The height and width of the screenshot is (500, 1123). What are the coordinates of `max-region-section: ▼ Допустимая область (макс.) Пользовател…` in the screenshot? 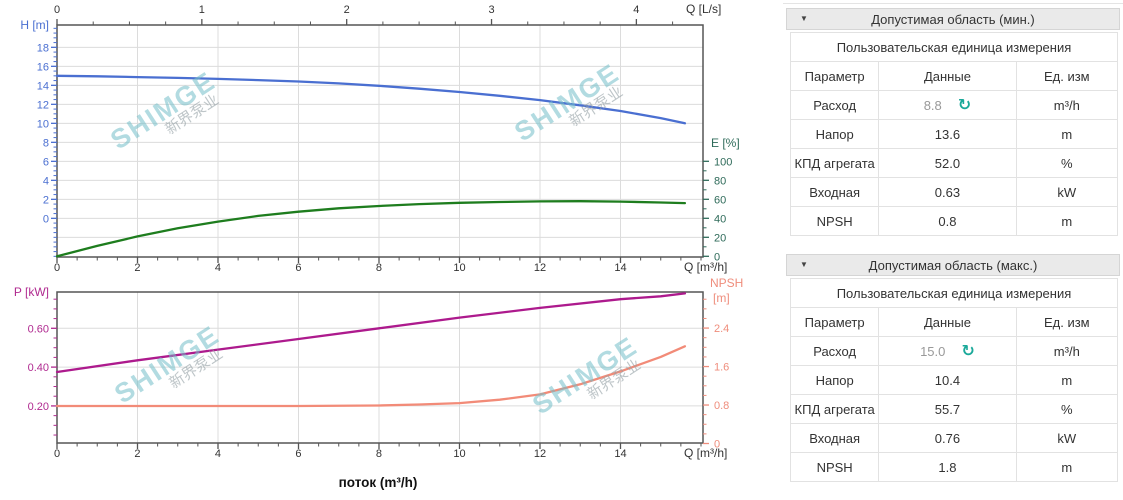 It's located at (953, 368).